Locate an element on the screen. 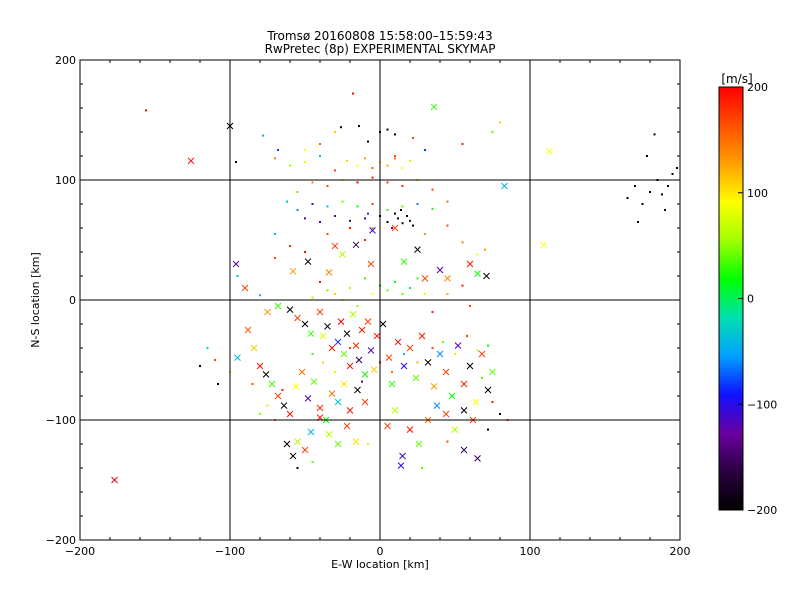 The height and width of the screenshot is (600, 800). colorbar-label: [m/s] is located at coordinates (736, 79).